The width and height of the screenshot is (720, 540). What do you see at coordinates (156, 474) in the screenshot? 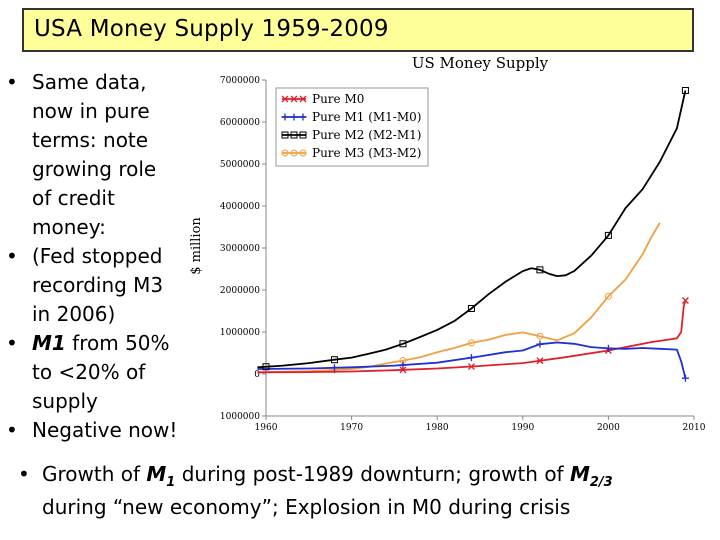
I see `m1-symbol: M` at bounding box center [156, 474].